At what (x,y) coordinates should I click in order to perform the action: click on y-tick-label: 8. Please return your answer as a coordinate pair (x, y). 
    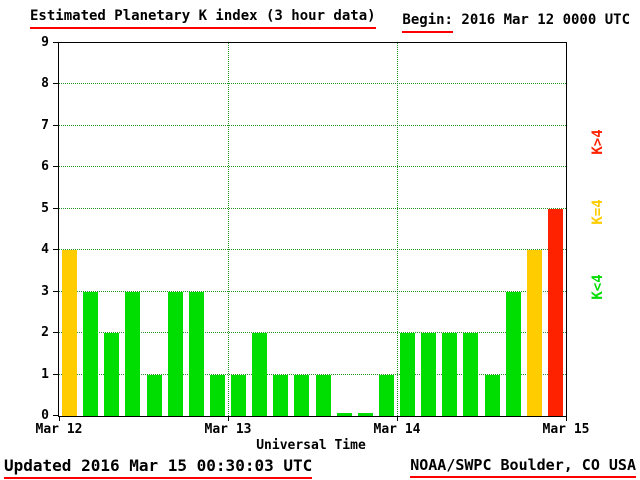
    Looking at the image, I should click on (45, 84).